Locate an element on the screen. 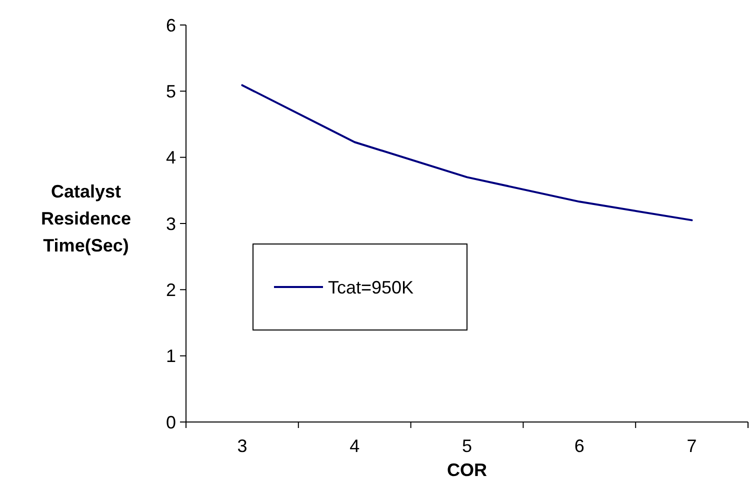 The width and height of the screenshot is (749, 501). y-tick-label: 3 is located at coordinates (171, 224).